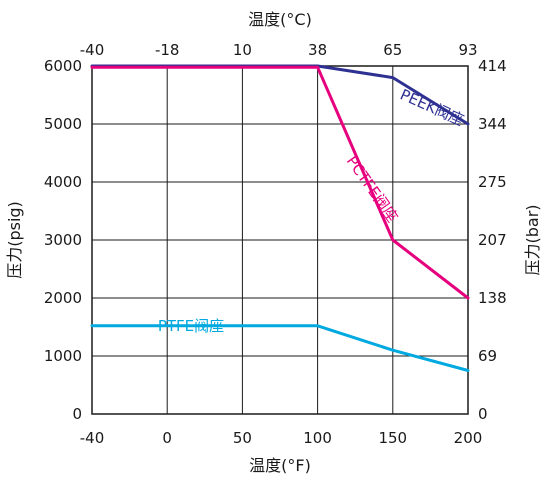  What do you see at coordinates (492, 182) in the screenshot?
I see `y-right-tick-label: 275` at bounding box center [492, 182].